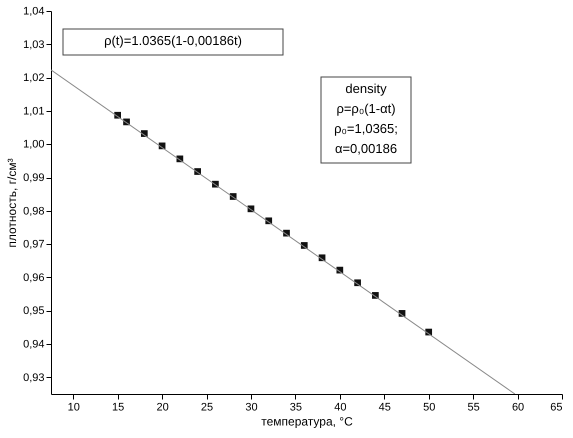 This screenshot has width=573, height=438. What do you see at coordinates (118, 408) in the screenshot?
I see `x-tick-label: 15` at bounding box center [118, 408].